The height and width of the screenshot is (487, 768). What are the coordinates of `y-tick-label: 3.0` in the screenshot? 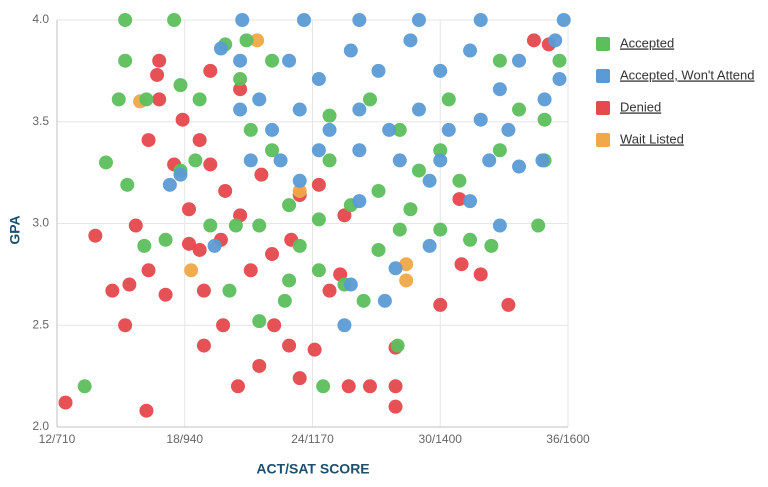 It's located at (40, 223).